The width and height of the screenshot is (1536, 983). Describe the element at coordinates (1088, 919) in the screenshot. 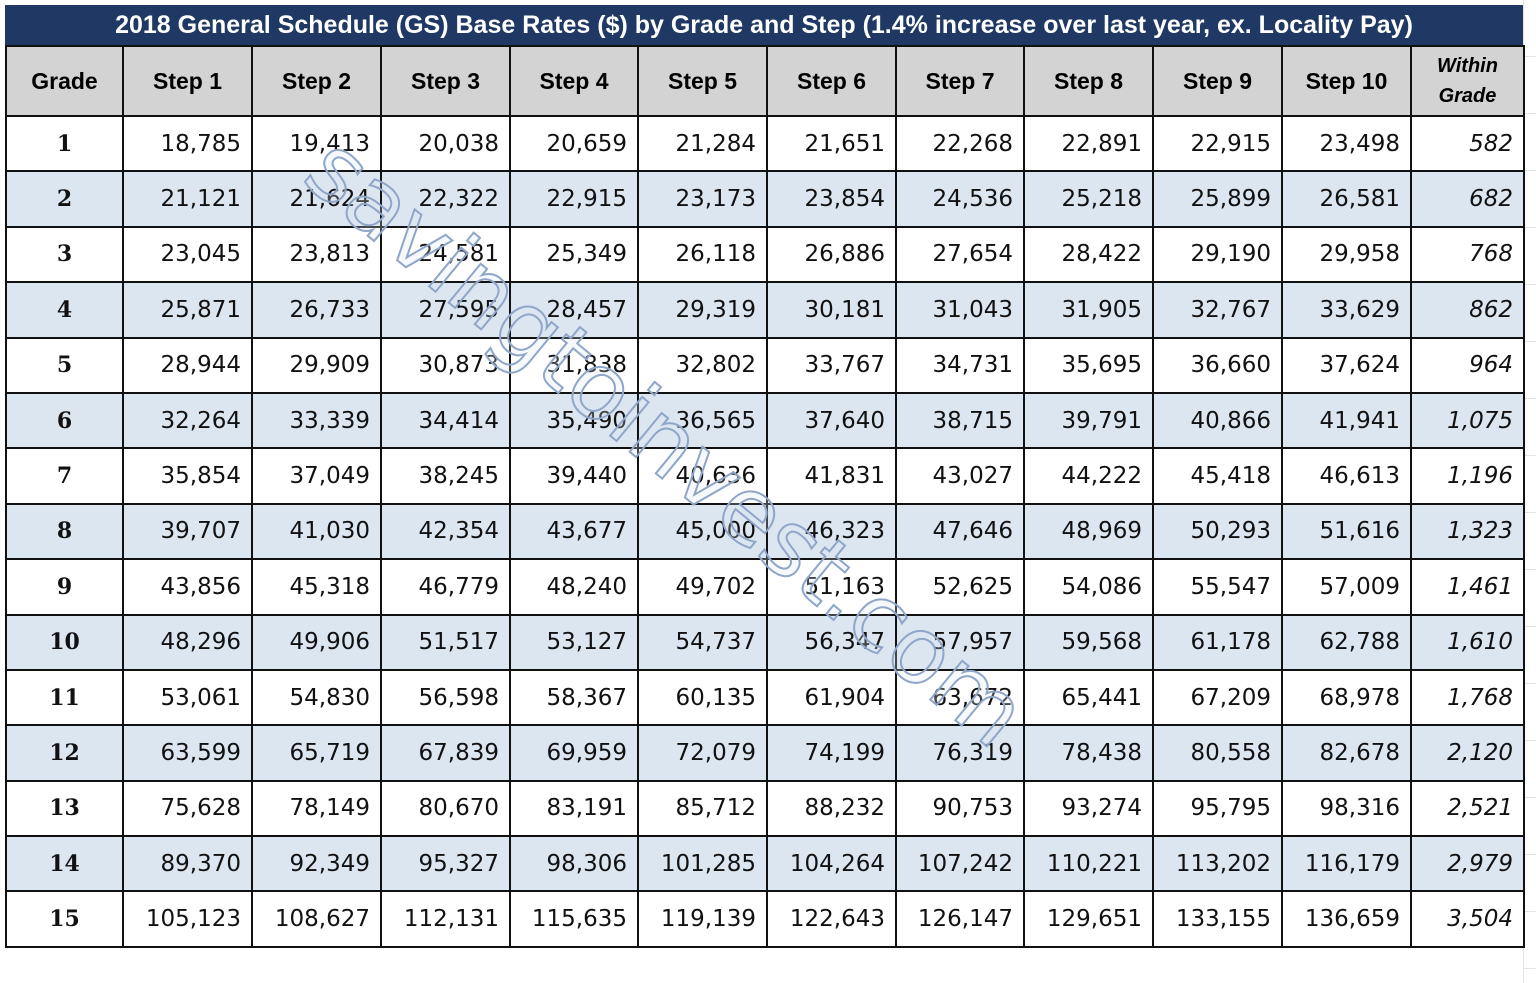

I see `rate-cell: 129,651` at that location.